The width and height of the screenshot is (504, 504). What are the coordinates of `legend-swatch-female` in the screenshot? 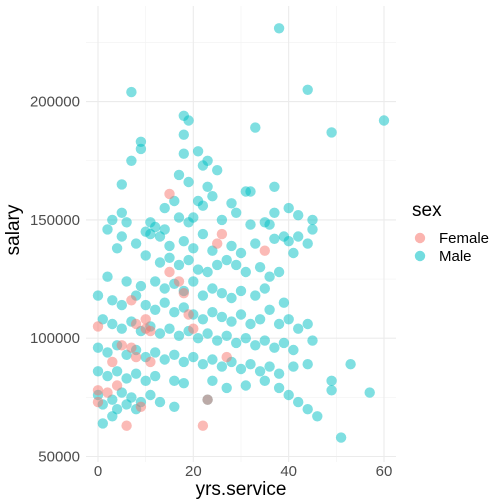 It's located at (420, 238).